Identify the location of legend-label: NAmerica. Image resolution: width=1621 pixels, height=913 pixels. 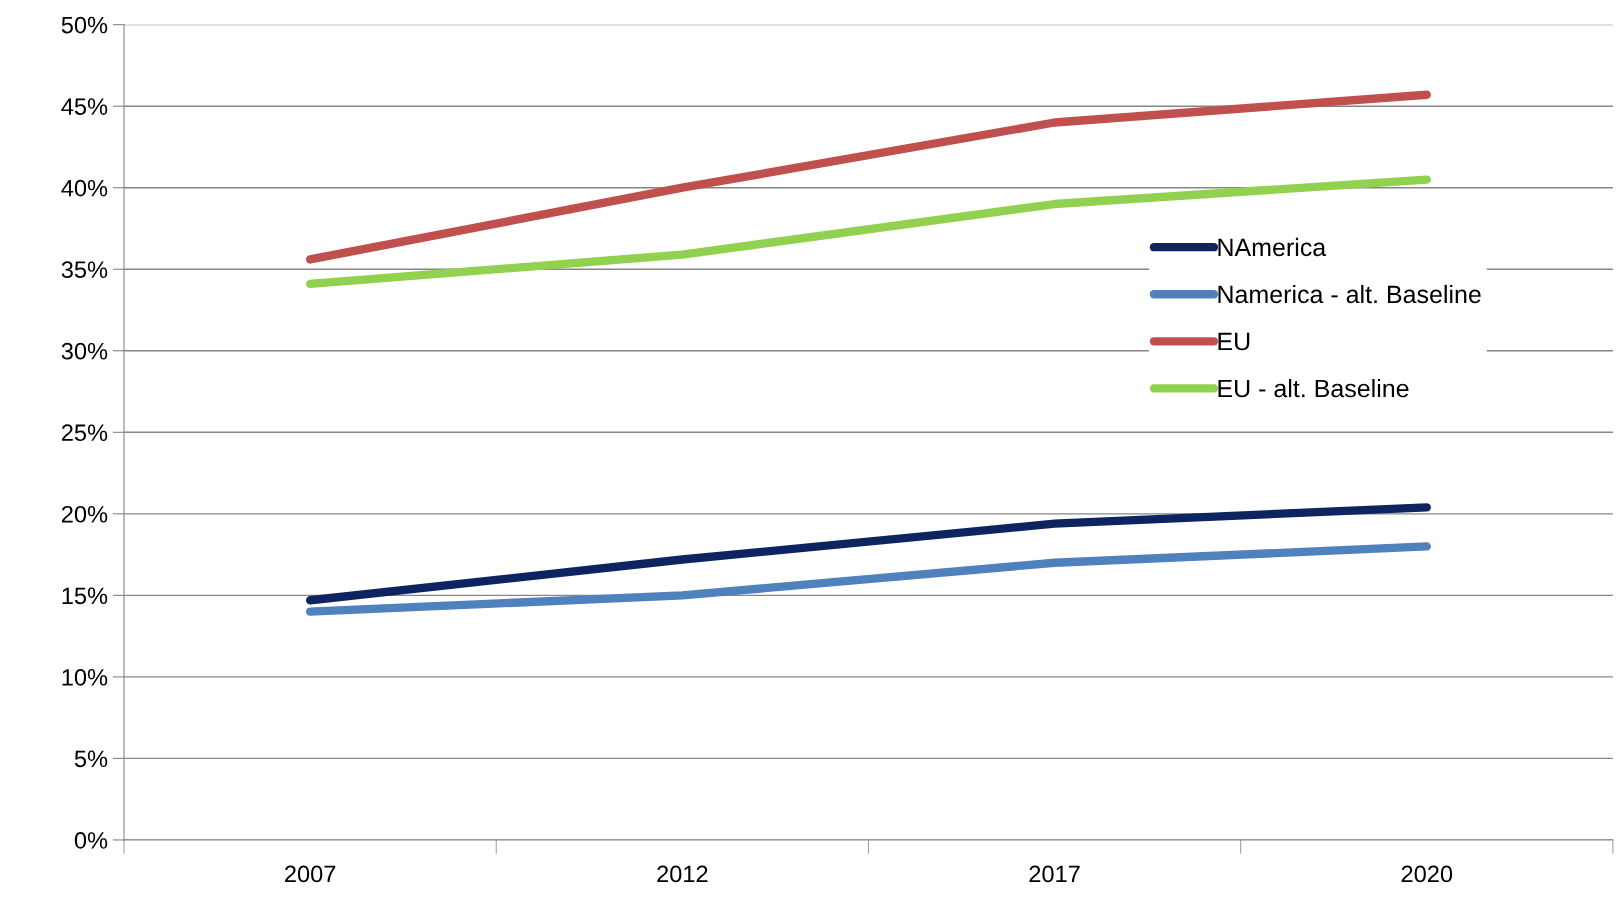
(1272, 247).